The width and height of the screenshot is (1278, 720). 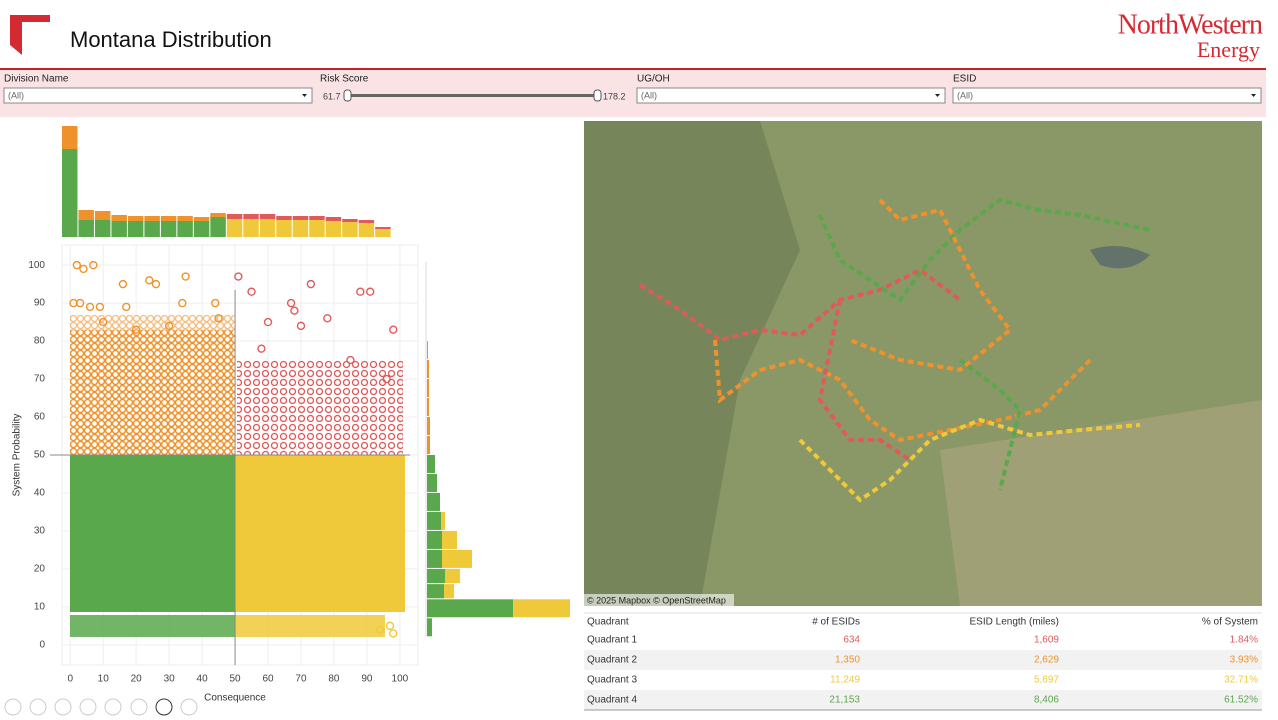 I want to click on table-cell: 634, so click(x=851, y=640).